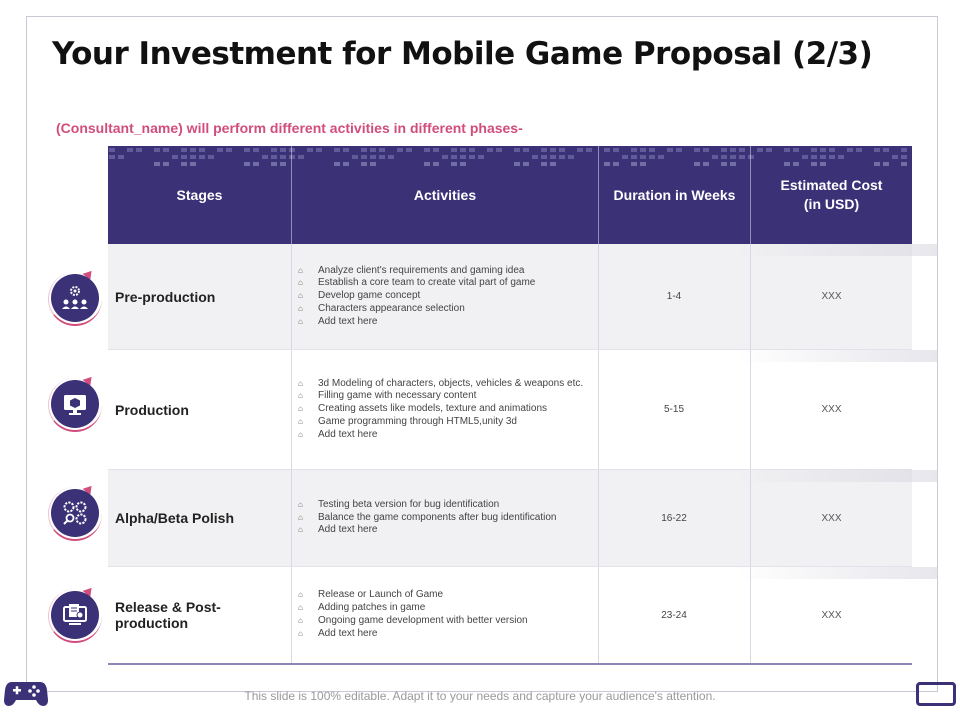  I want to click on gears-magnifier-icon, so click(76, 512).